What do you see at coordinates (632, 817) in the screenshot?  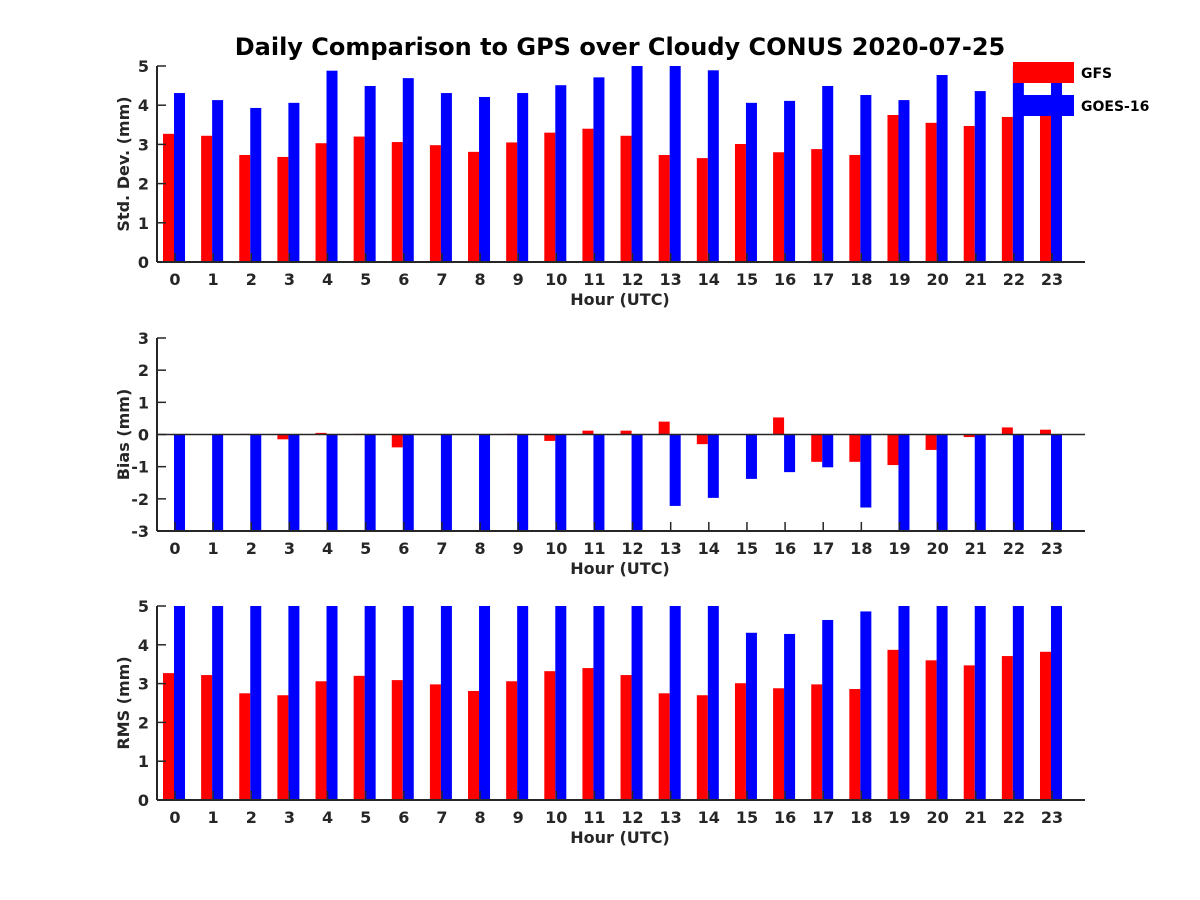 I see `x-tick-label: 12` at bounding box center [632, 817].